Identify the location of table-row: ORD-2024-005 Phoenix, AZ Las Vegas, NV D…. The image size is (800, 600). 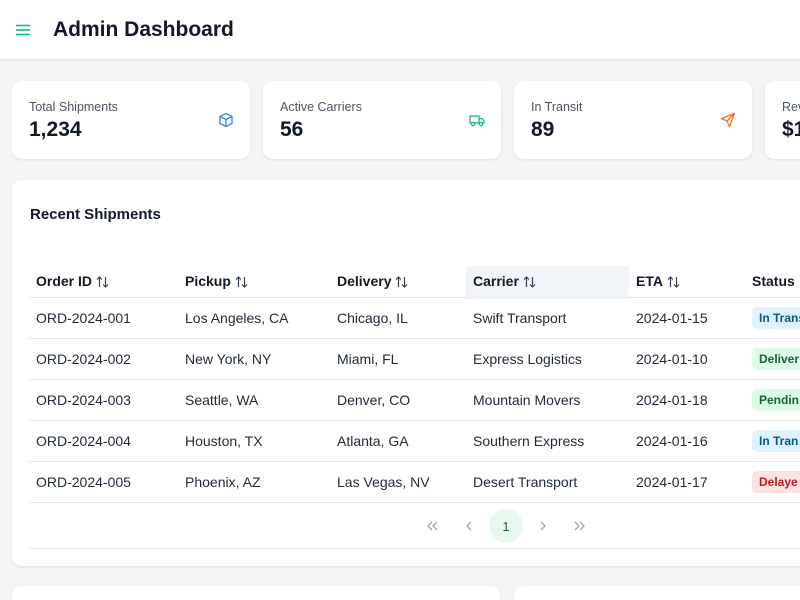
(414, 482).